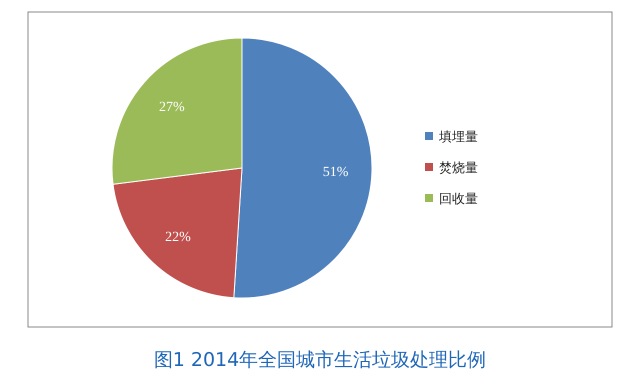 The width and height of the screenshot is (640, 382). I want to click on data-label: 51%, so click(335, 172).